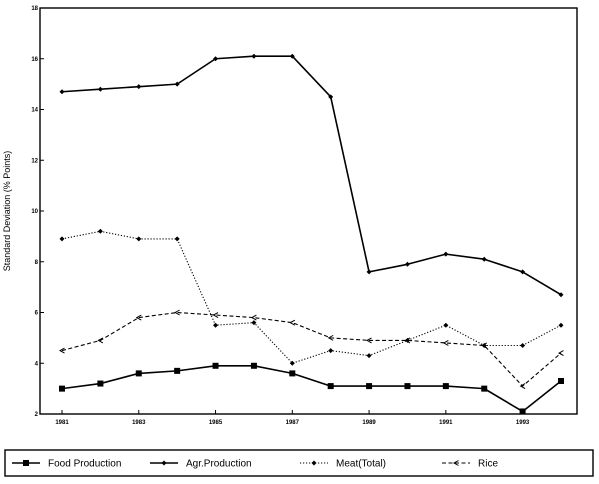  What do you see at coordinates (84, 464) in the screenshot?
I see `legend-label: Food Production` at bounding box center [84, 464].